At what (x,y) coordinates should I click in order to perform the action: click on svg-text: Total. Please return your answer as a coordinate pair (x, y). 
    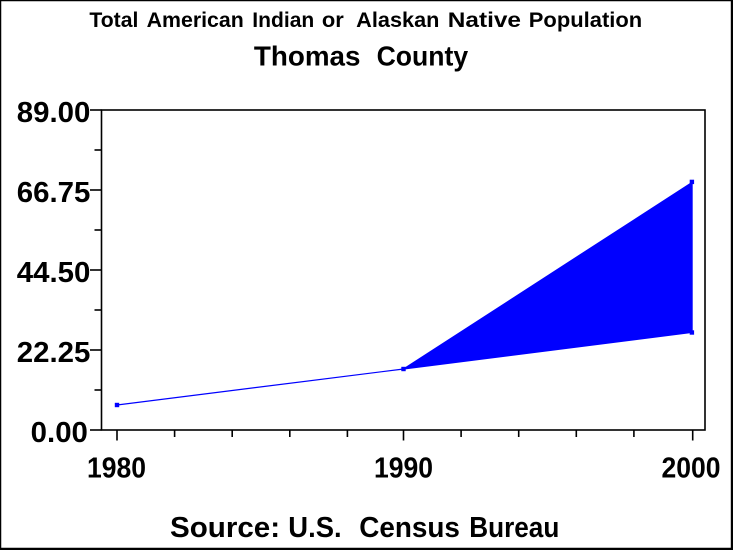
    Looking at the image, I should click on (113, 20).